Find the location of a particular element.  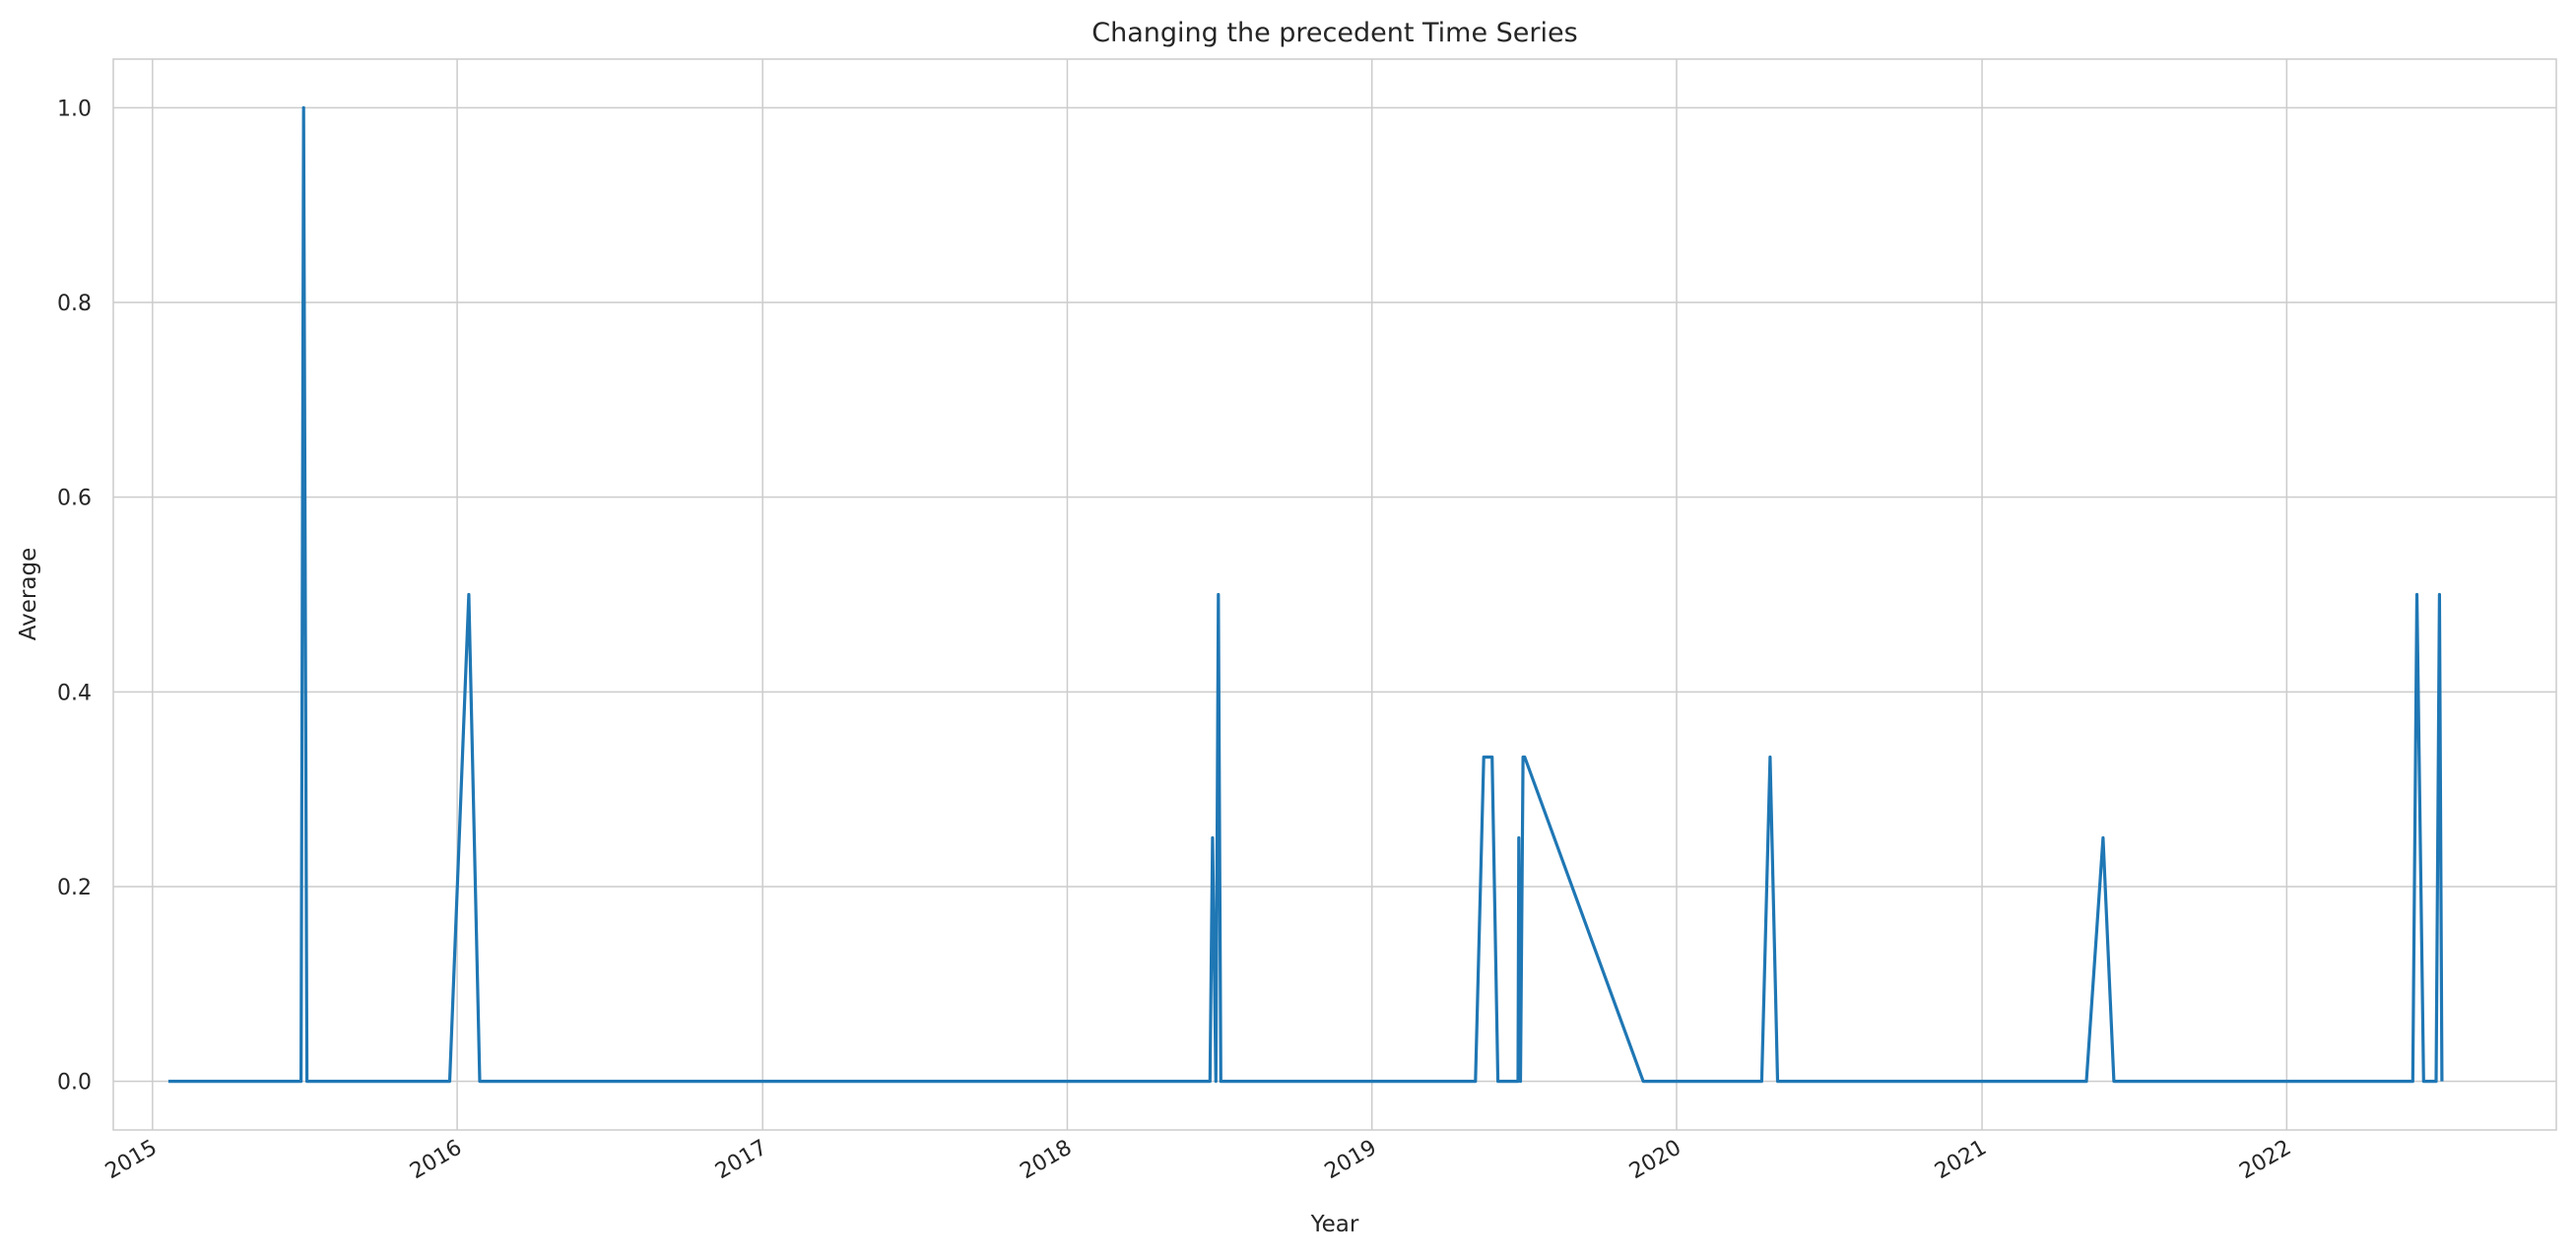

chart-title: Changing the precedent Time Series is located at coordinates (1334, 33).